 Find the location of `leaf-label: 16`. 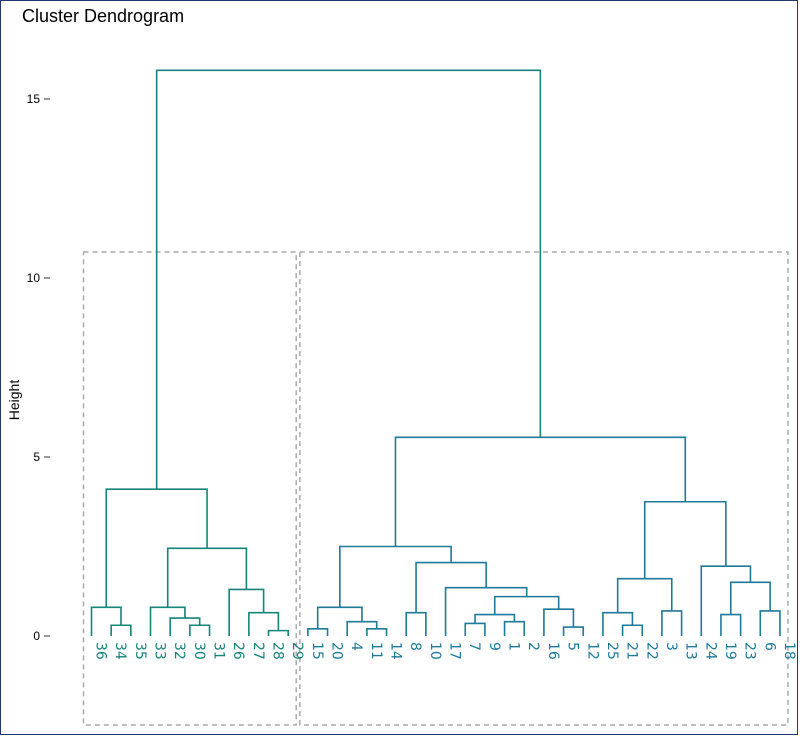

leaf-label: 16 is located at coordinates (553, 651).